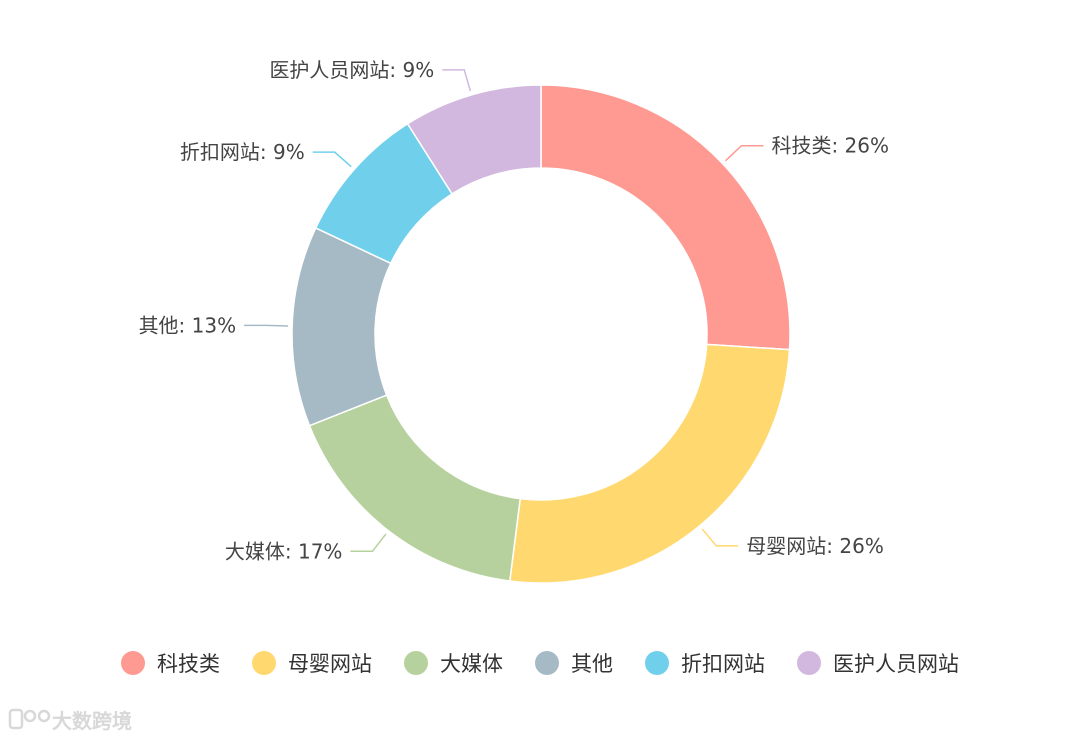  Describe the element at coordinates (815, 546) in the screenshot. I see `slice-label-2: 母婴网站: 26%` at that location.